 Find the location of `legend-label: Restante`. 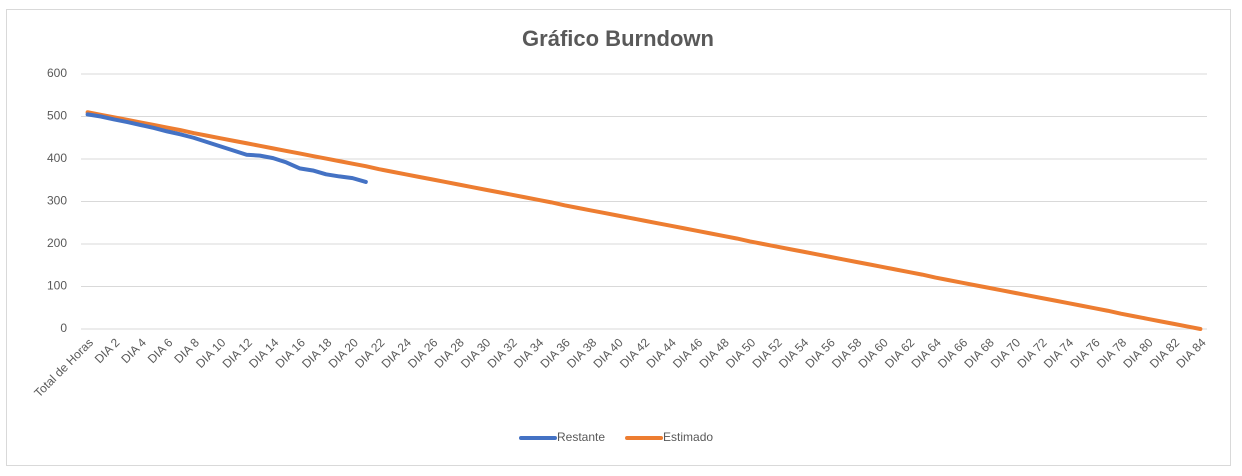

legend-label: Restante is located at coordinates (581, 437).